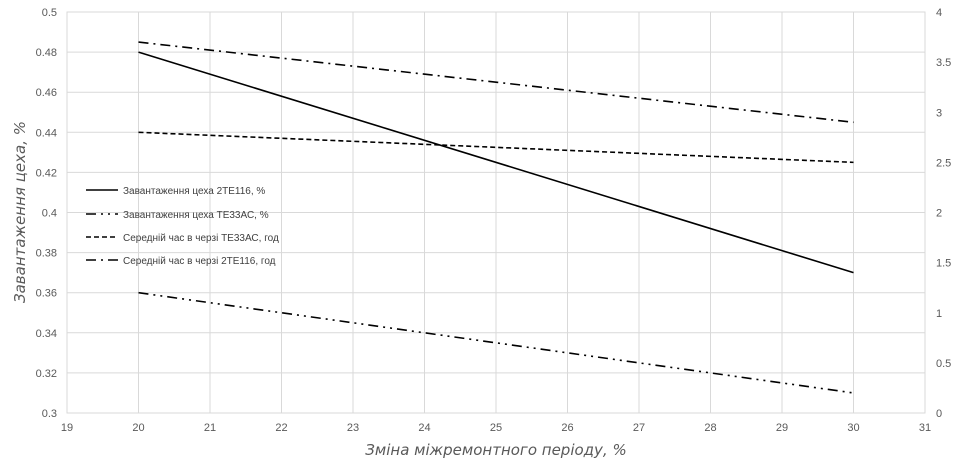 The image size is (960, 464). Describe the element at coordinates (943, 63) in the screenshot. I see `y-right-tick-label: 3.5` at that location.